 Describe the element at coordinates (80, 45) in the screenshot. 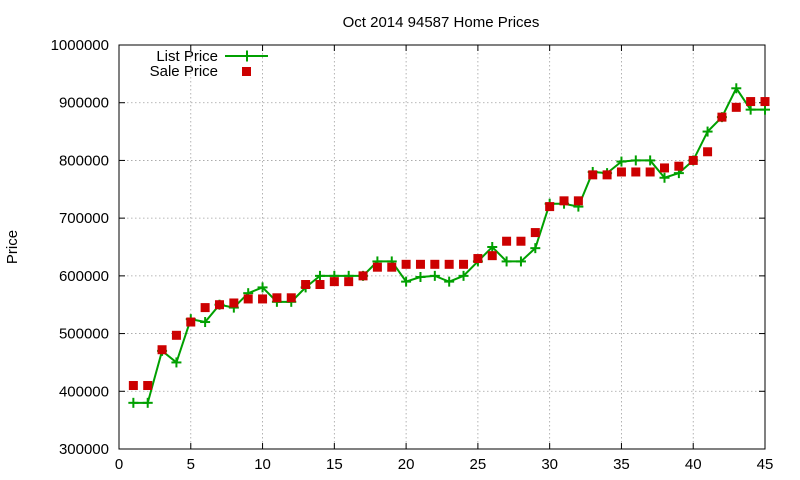

I see `y-tick-label: 1000000` at that location.